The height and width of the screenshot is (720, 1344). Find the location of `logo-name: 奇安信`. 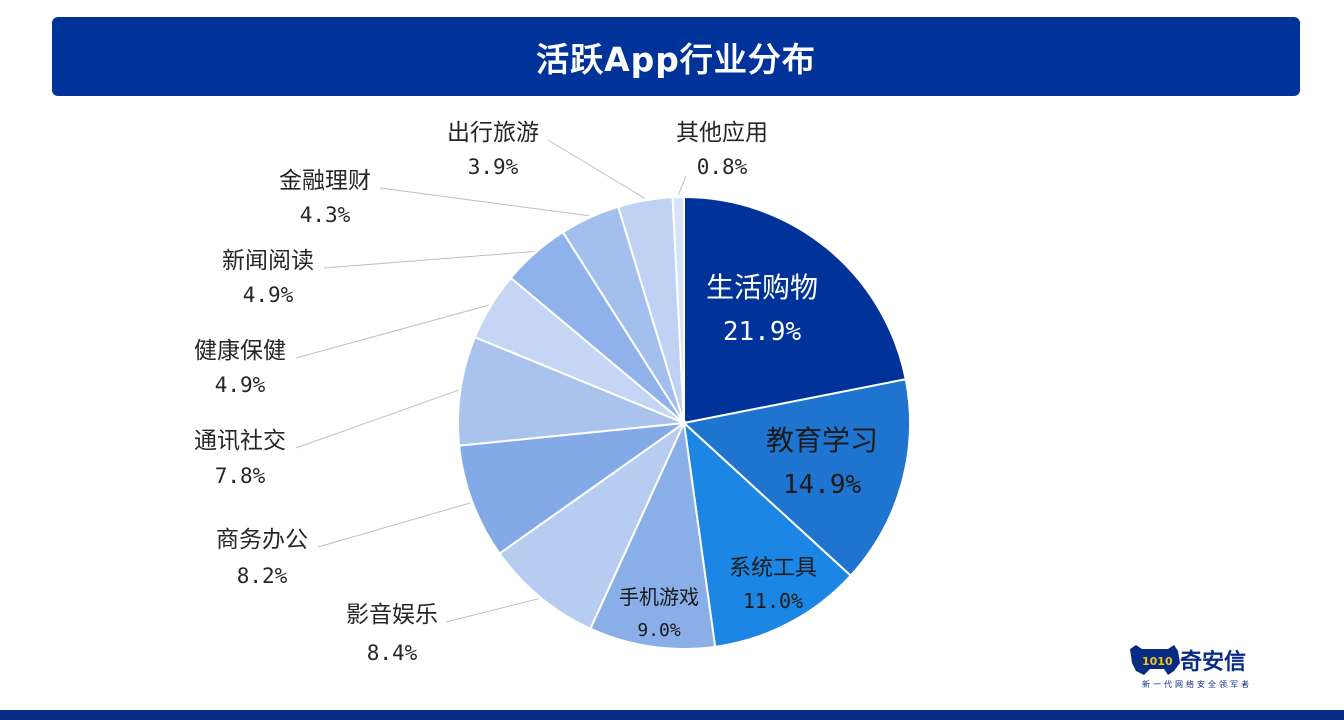

logo-name: 奇安信 is located at coordinates (1213, 662).